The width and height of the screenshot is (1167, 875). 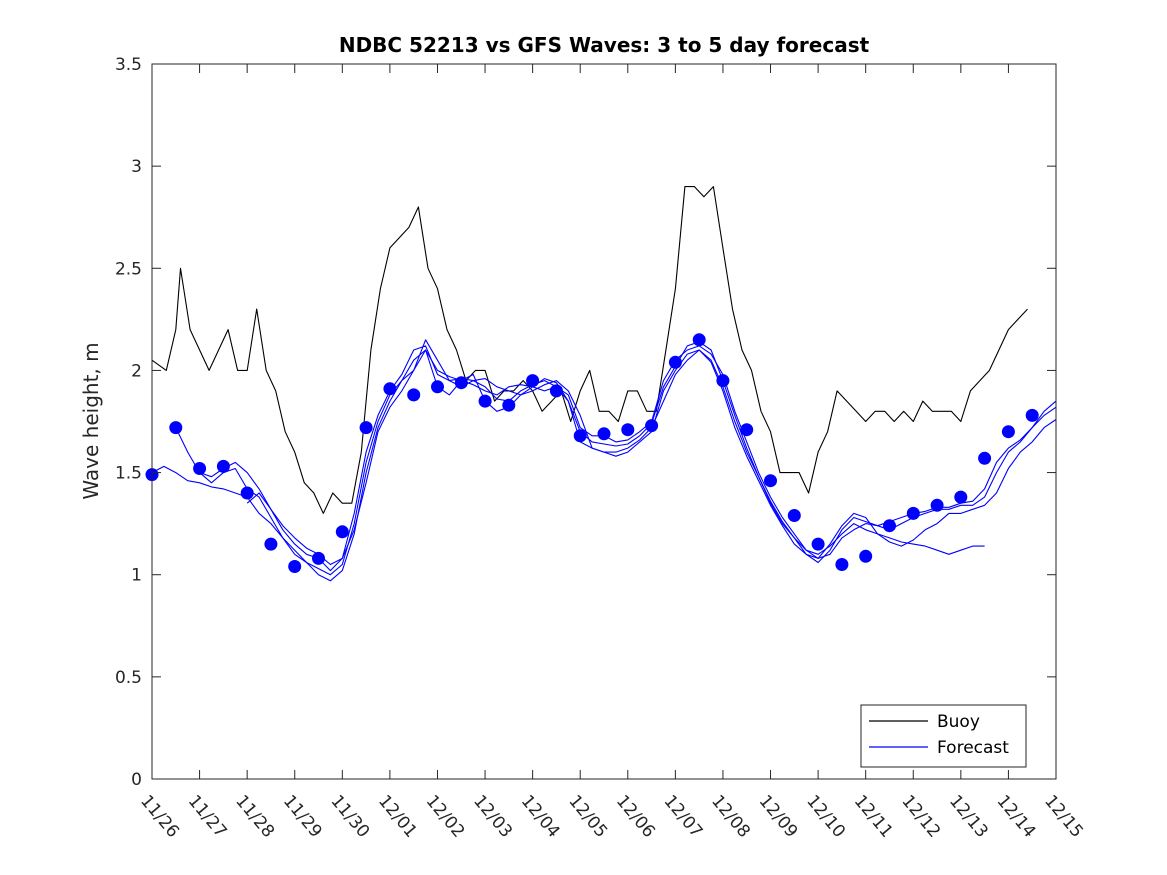 I want to click on y-tick-label: 1.5, so click(x=128, y=474).